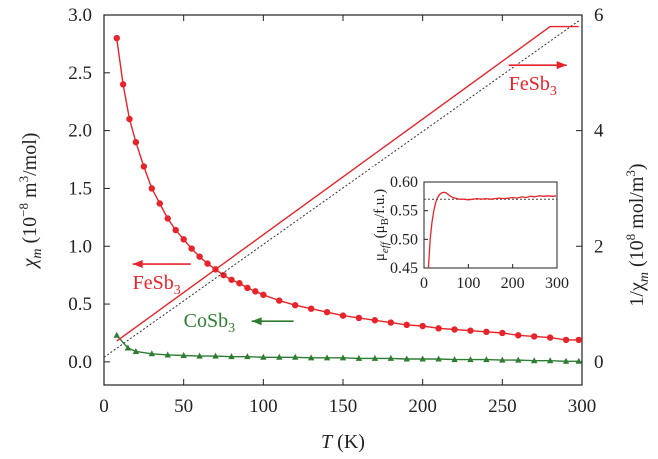 The height and width of the screenshot is (459, 658). I want to click on series-annotation-label: CoSb3, so click(209, 323).